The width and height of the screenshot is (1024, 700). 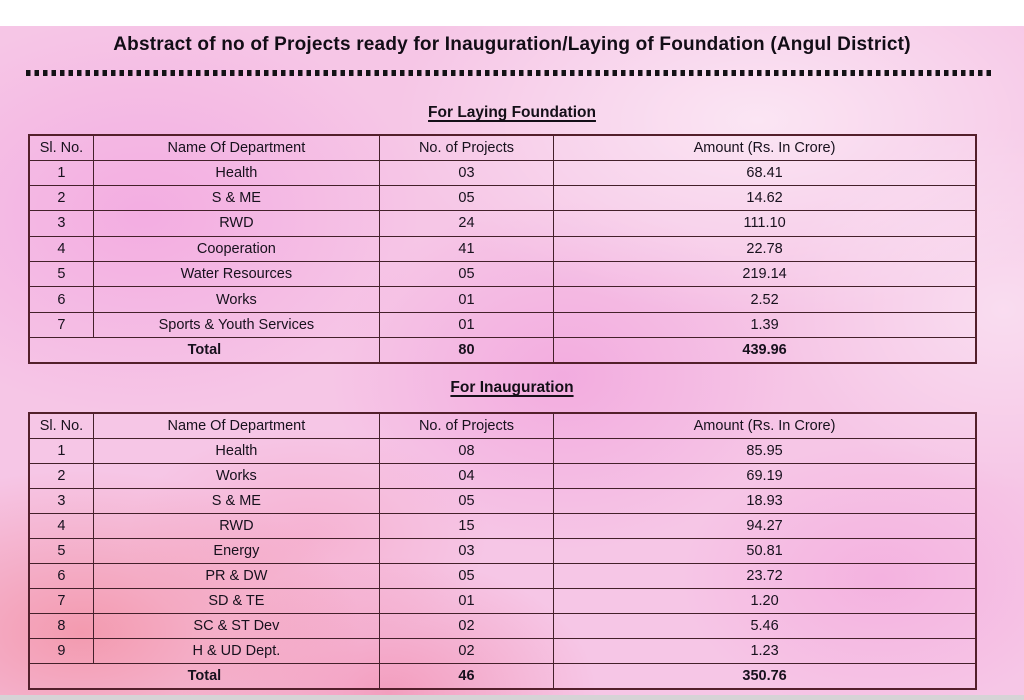 What do you see at coordinates (61, 475) in the screenshot?
I see `table-cell: 2` at bounding box center [61, 475].